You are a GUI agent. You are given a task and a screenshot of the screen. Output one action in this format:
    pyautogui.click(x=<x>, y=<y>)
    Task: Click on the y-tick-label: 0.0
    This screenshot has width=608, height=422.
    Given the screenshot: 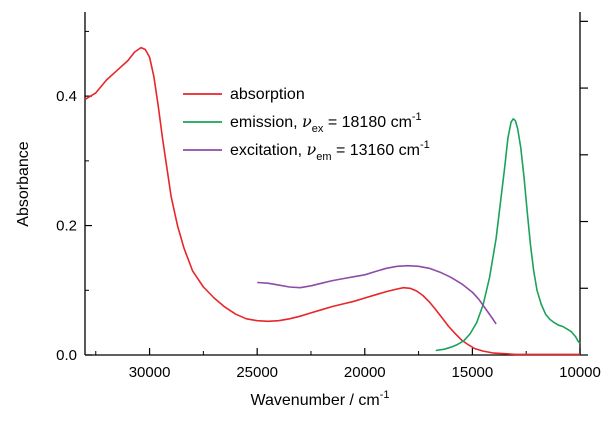 What is the action you would take?
    pyautogui.click(x=66, y=355)
    